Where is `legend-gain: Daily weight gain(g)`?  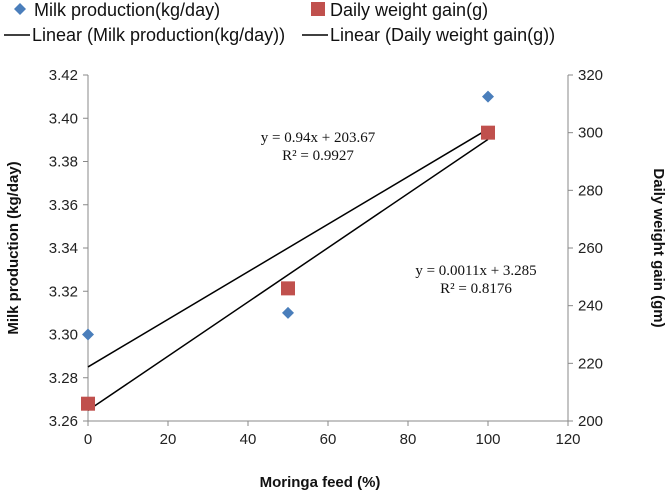 legend-gain: Daily weight gain(g) is located at coordinates (409, 10).